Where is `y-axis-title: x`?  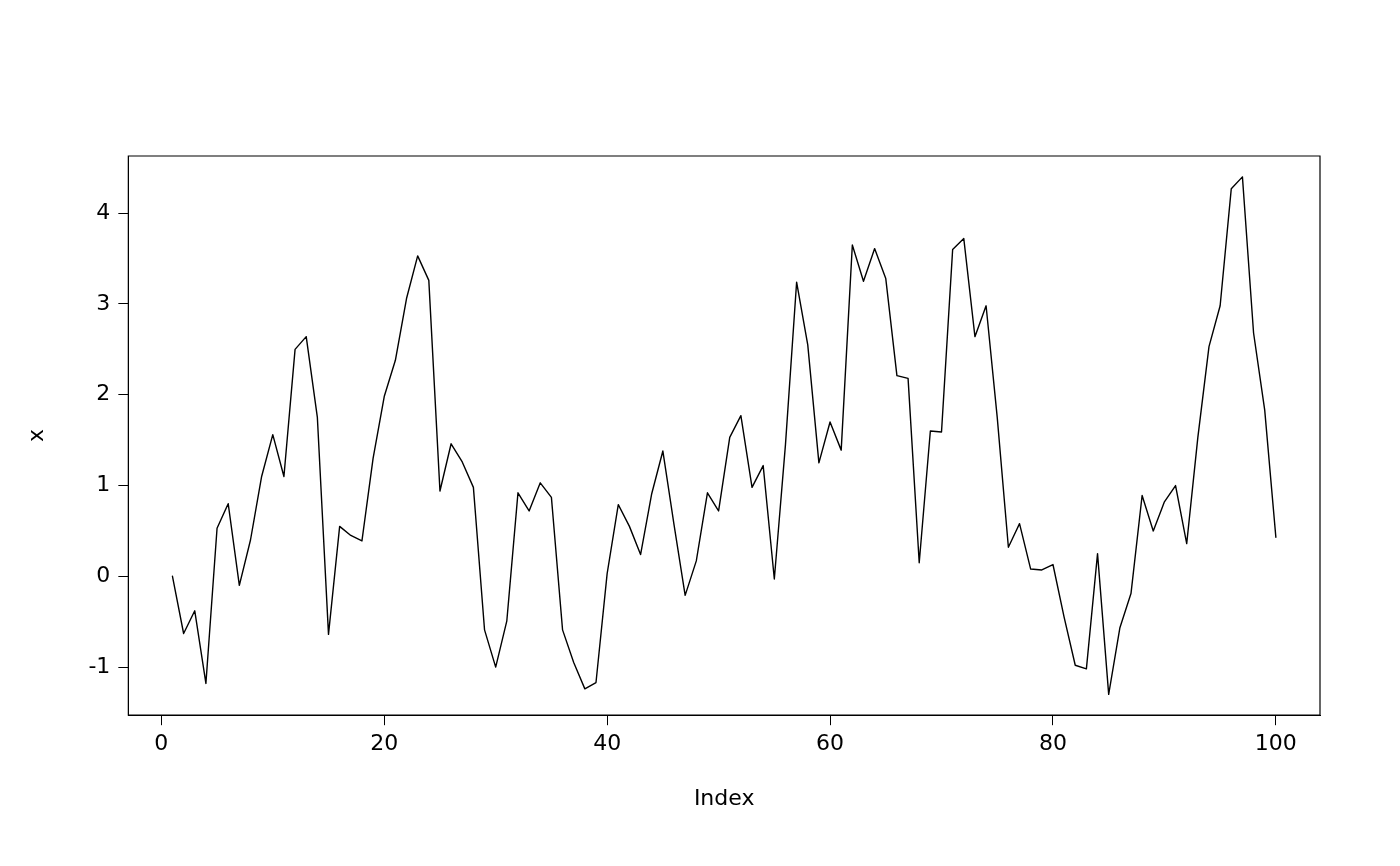
y-axis-title: x is located at coordinates (35, 436).